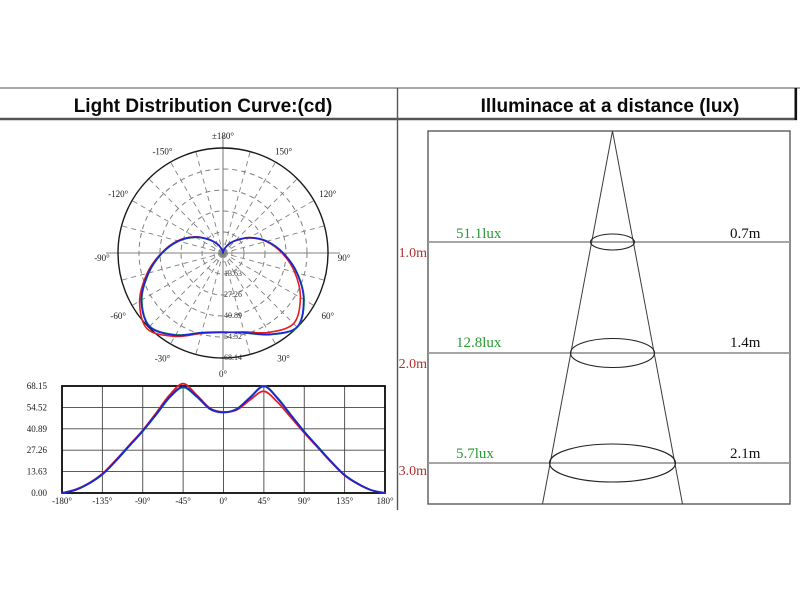  I want to click on polar-outer-circle, so click(223, 253).